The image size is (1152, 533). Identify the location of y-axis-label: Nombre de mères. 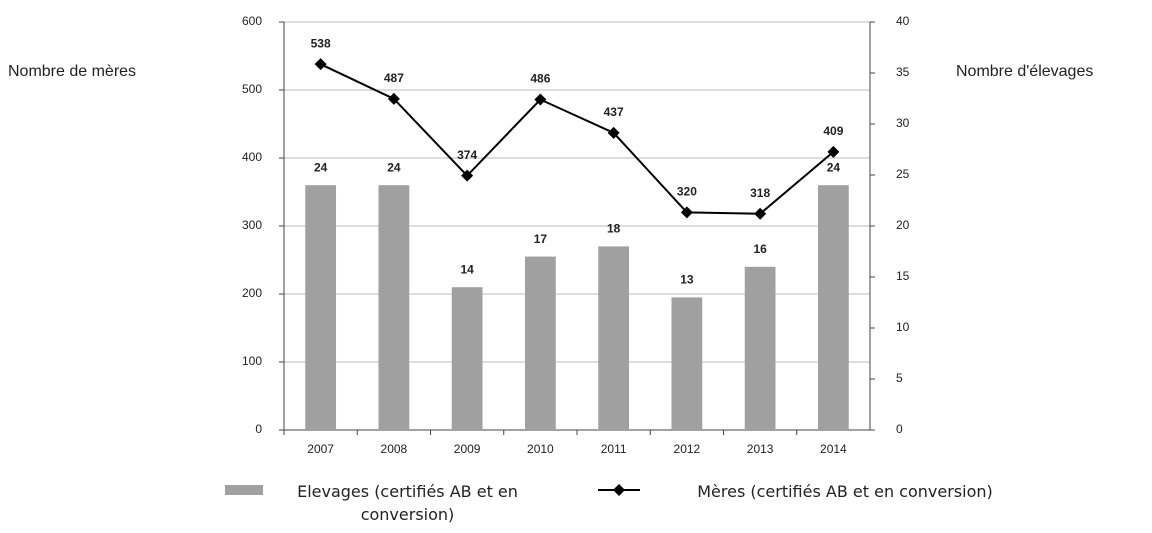
(72, 71).